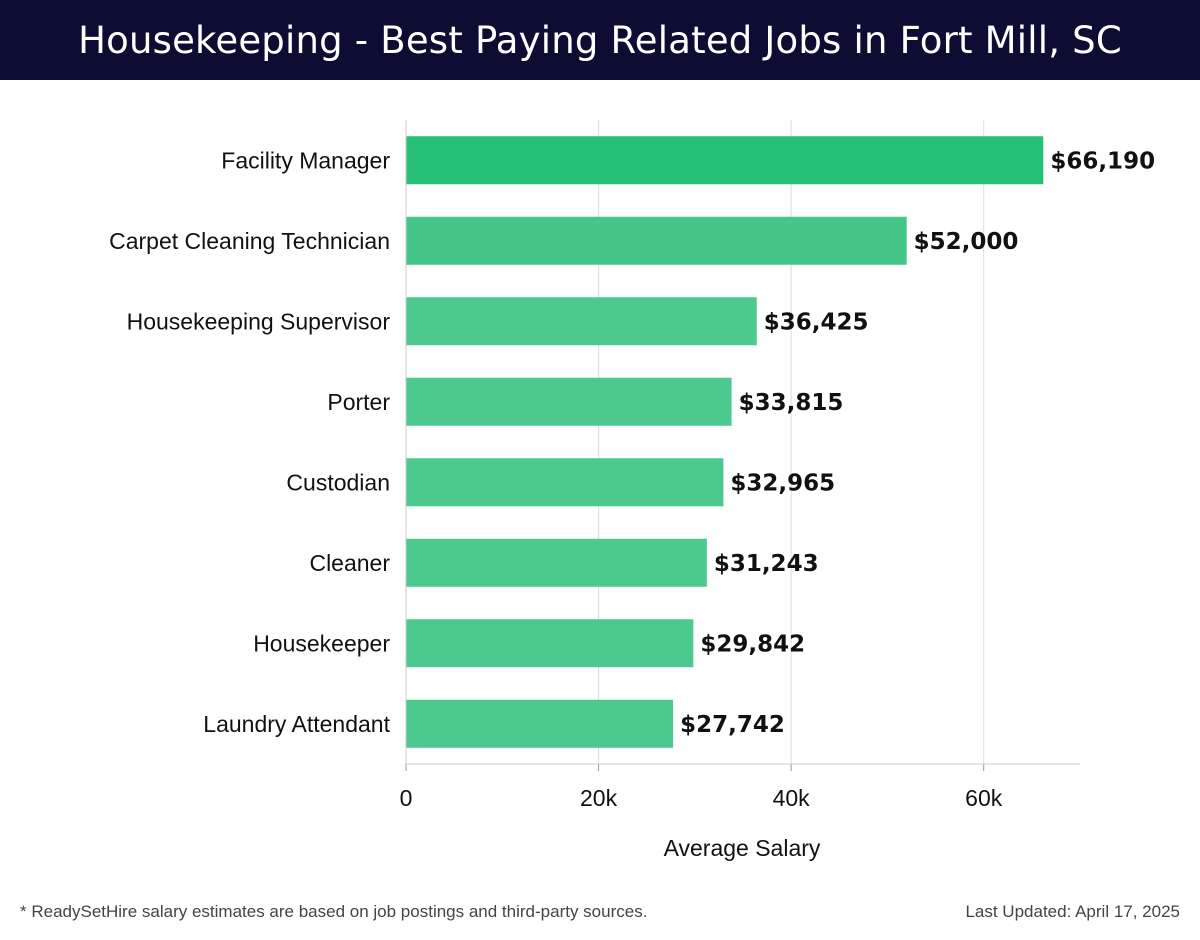 The height and width of the screenshot is (940, 1200). Describe the element at coordinates (782, 483) in the screenshot. I see `value-label: $32,965` at that location.